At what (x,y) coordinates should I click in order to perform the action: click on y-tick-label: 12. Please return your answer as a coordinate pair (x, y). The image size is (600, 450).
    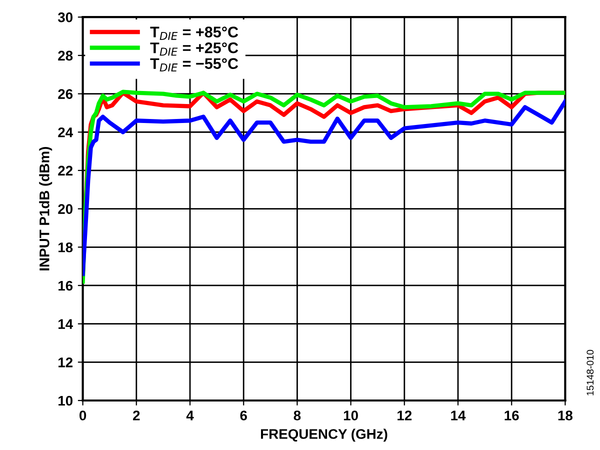
    Looking at the image, I should click on (65, 362).